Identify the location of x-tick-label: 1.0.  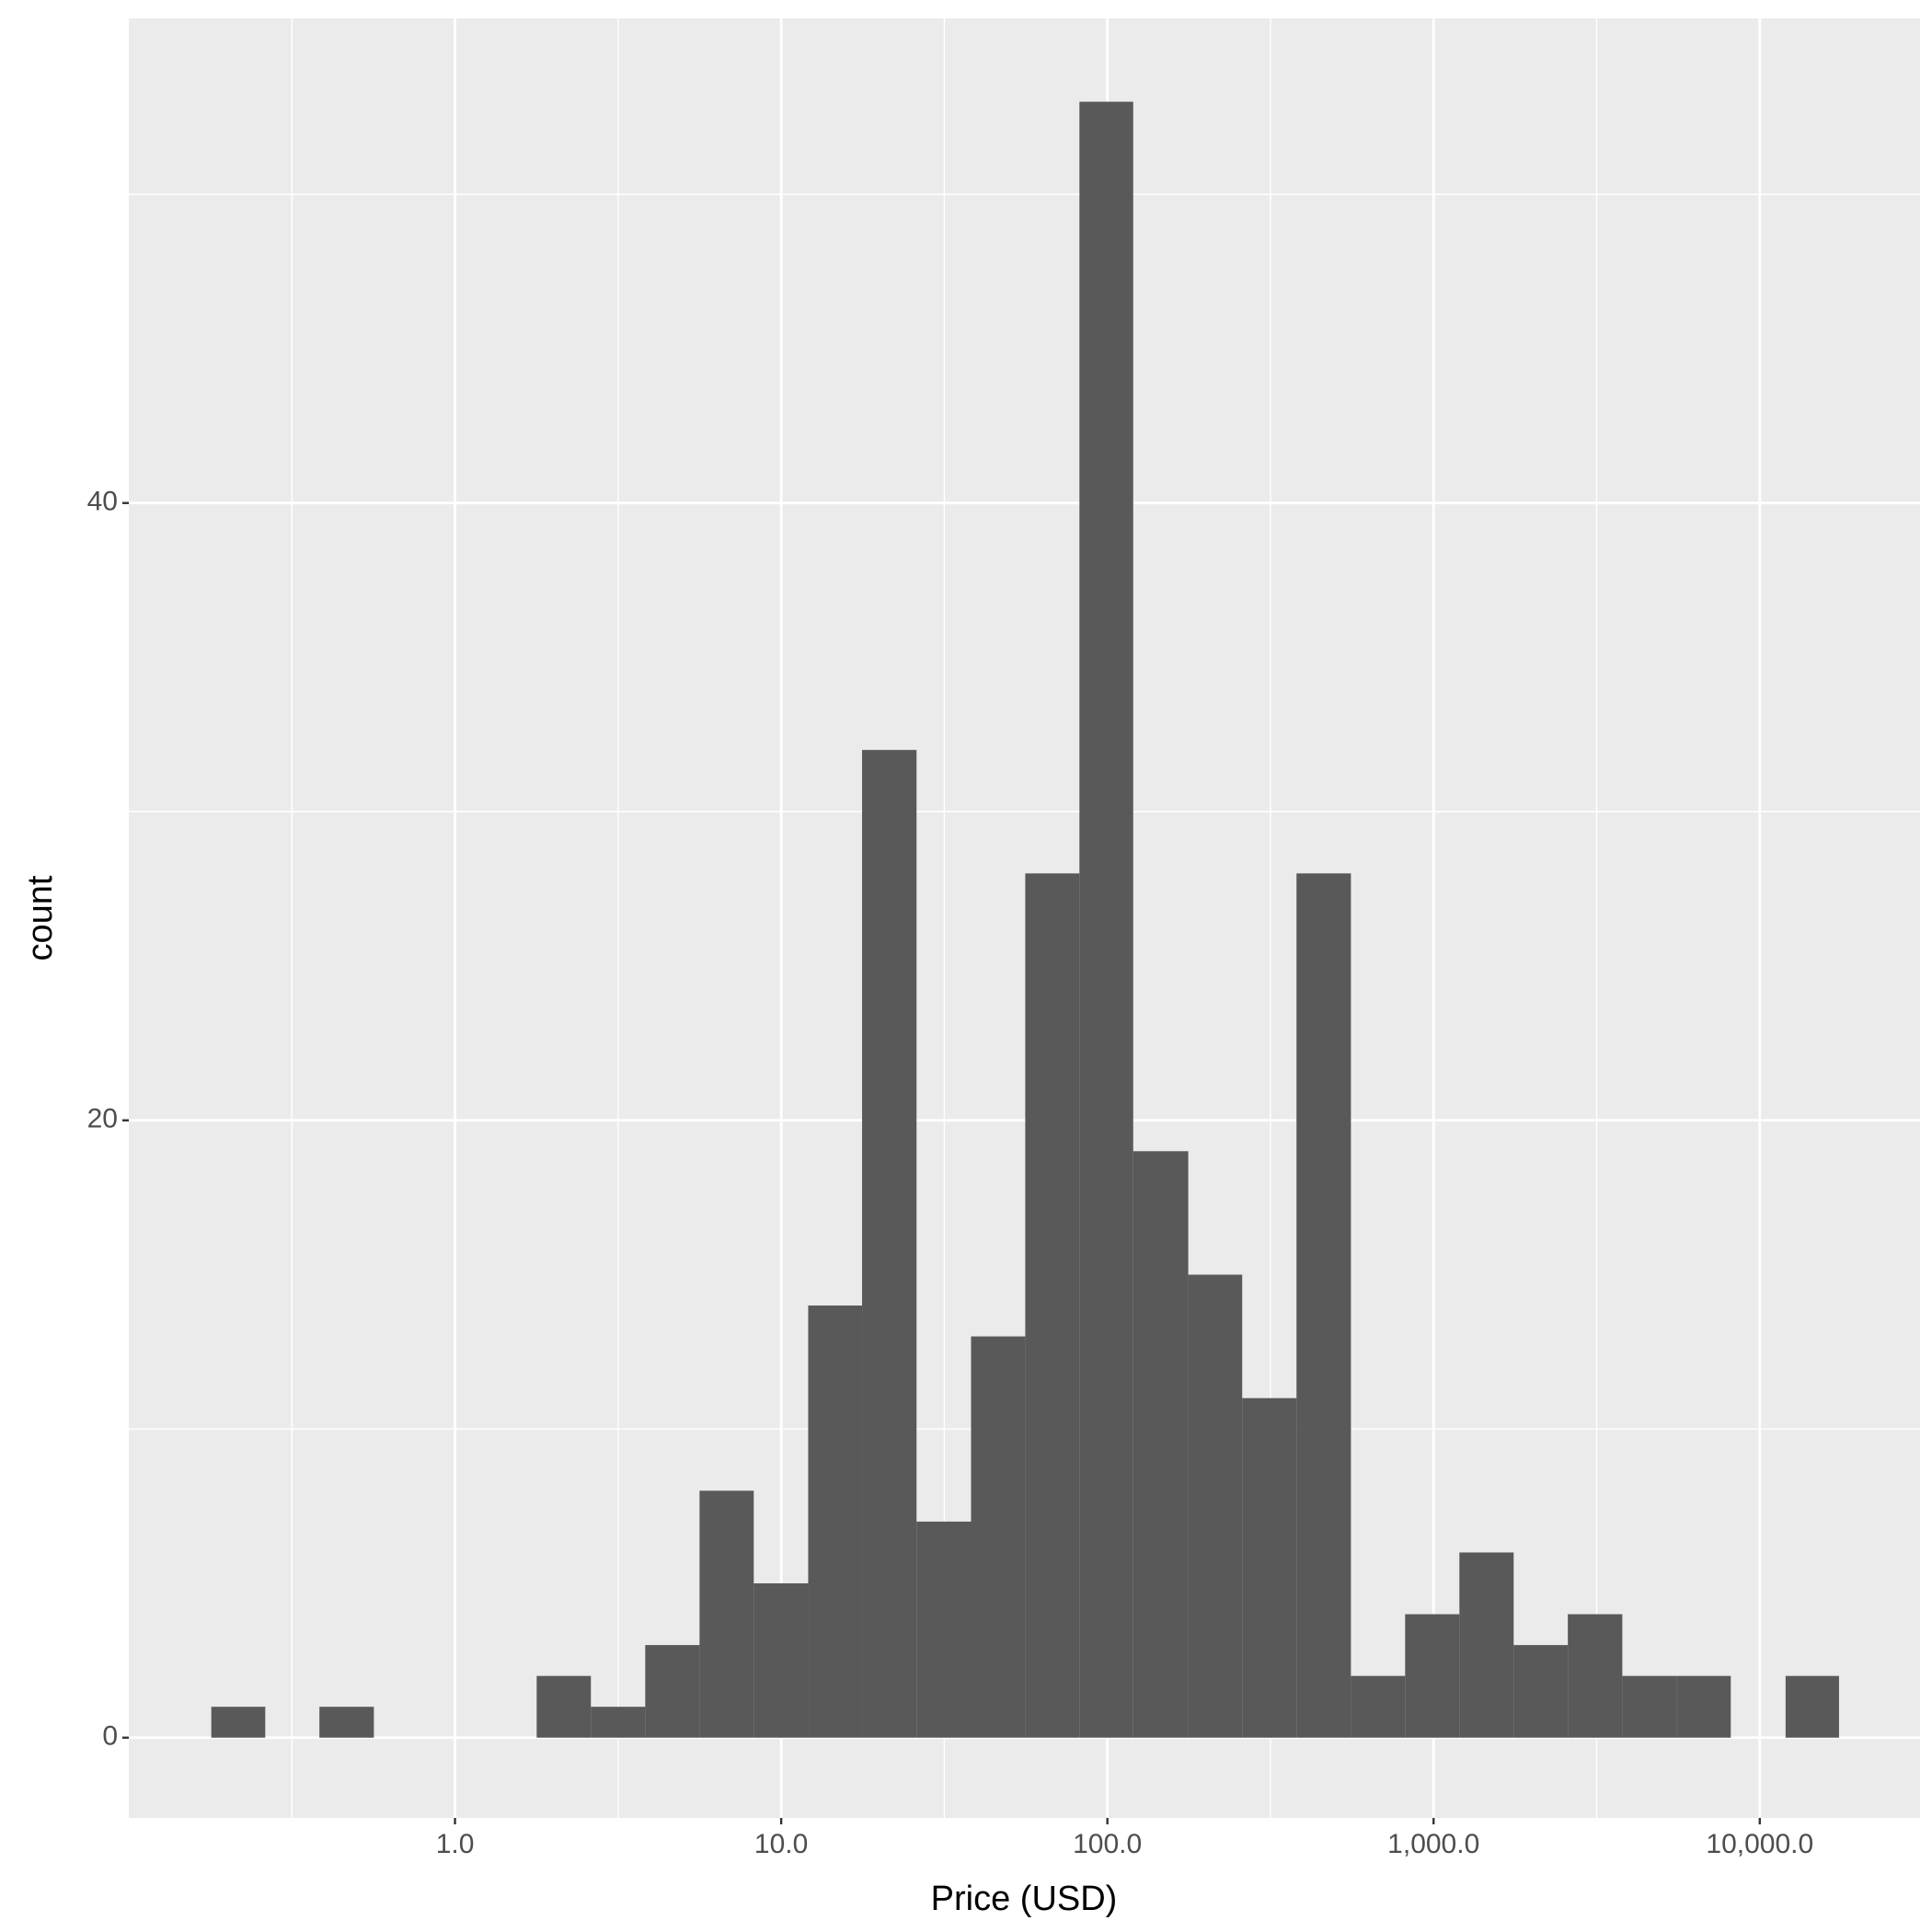
(455, 1844).